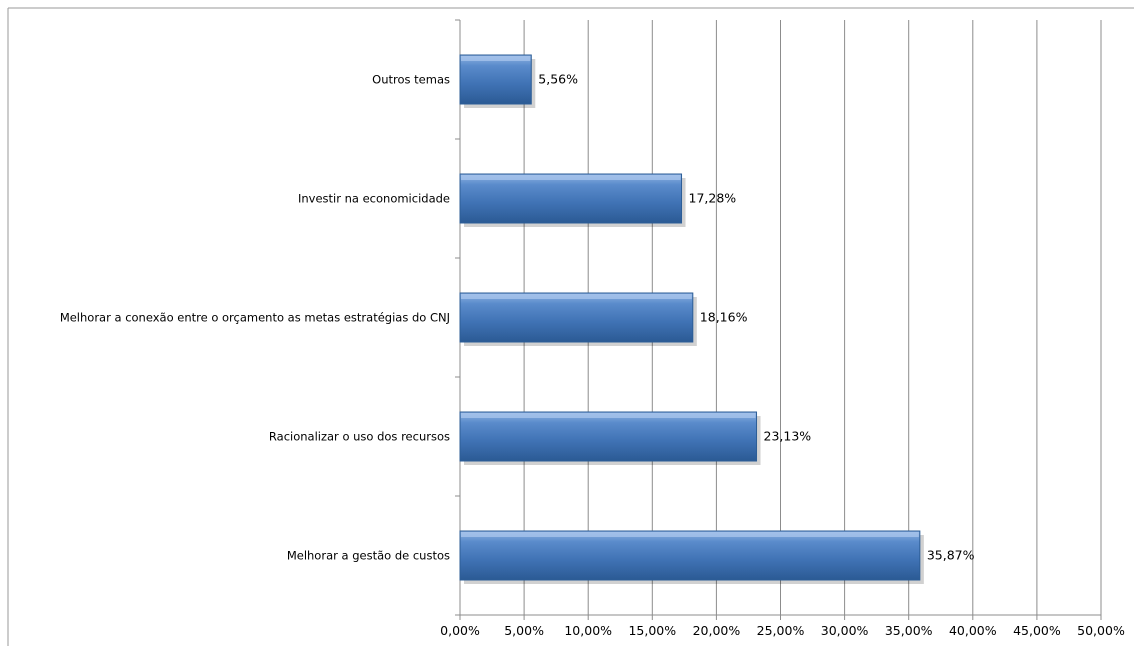 Image resolution: width=1134 pixels, height=646 pixels. I want to click on x-tick-label: 40,00%, so click(973, 630).